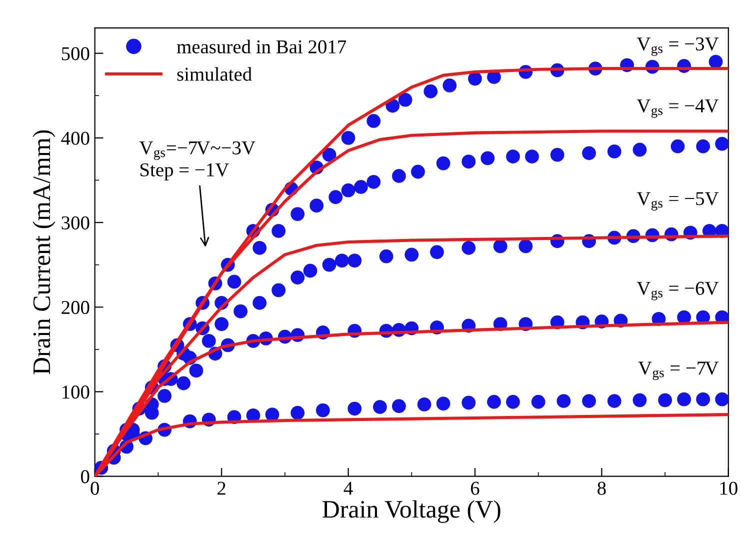  What do you see at coordinates (677, 201) in the screenshot?
I see `annotation: V$_{gs}$ = −5V` at bounding box center [677, 201].